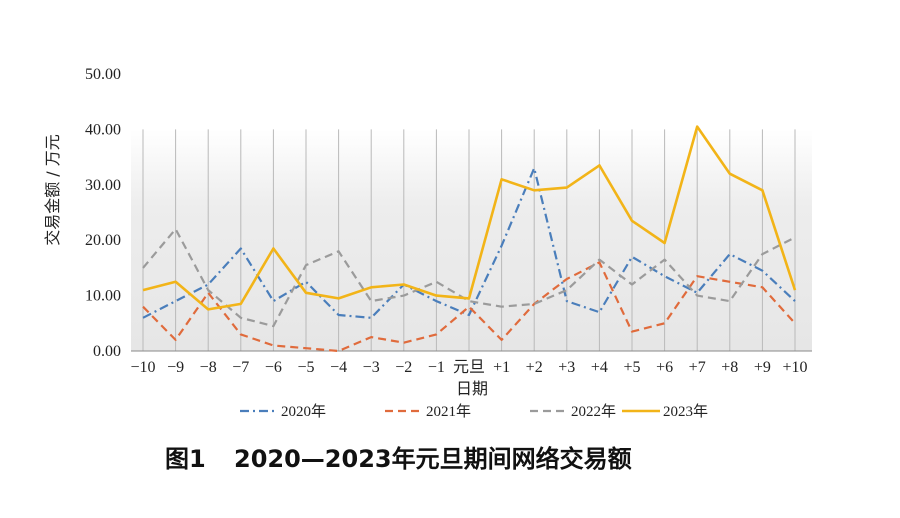  What do you see at coordinates (729, 367) in the screenshot?
I see `x-tick-label: +8` at bounding box center [729, 367].